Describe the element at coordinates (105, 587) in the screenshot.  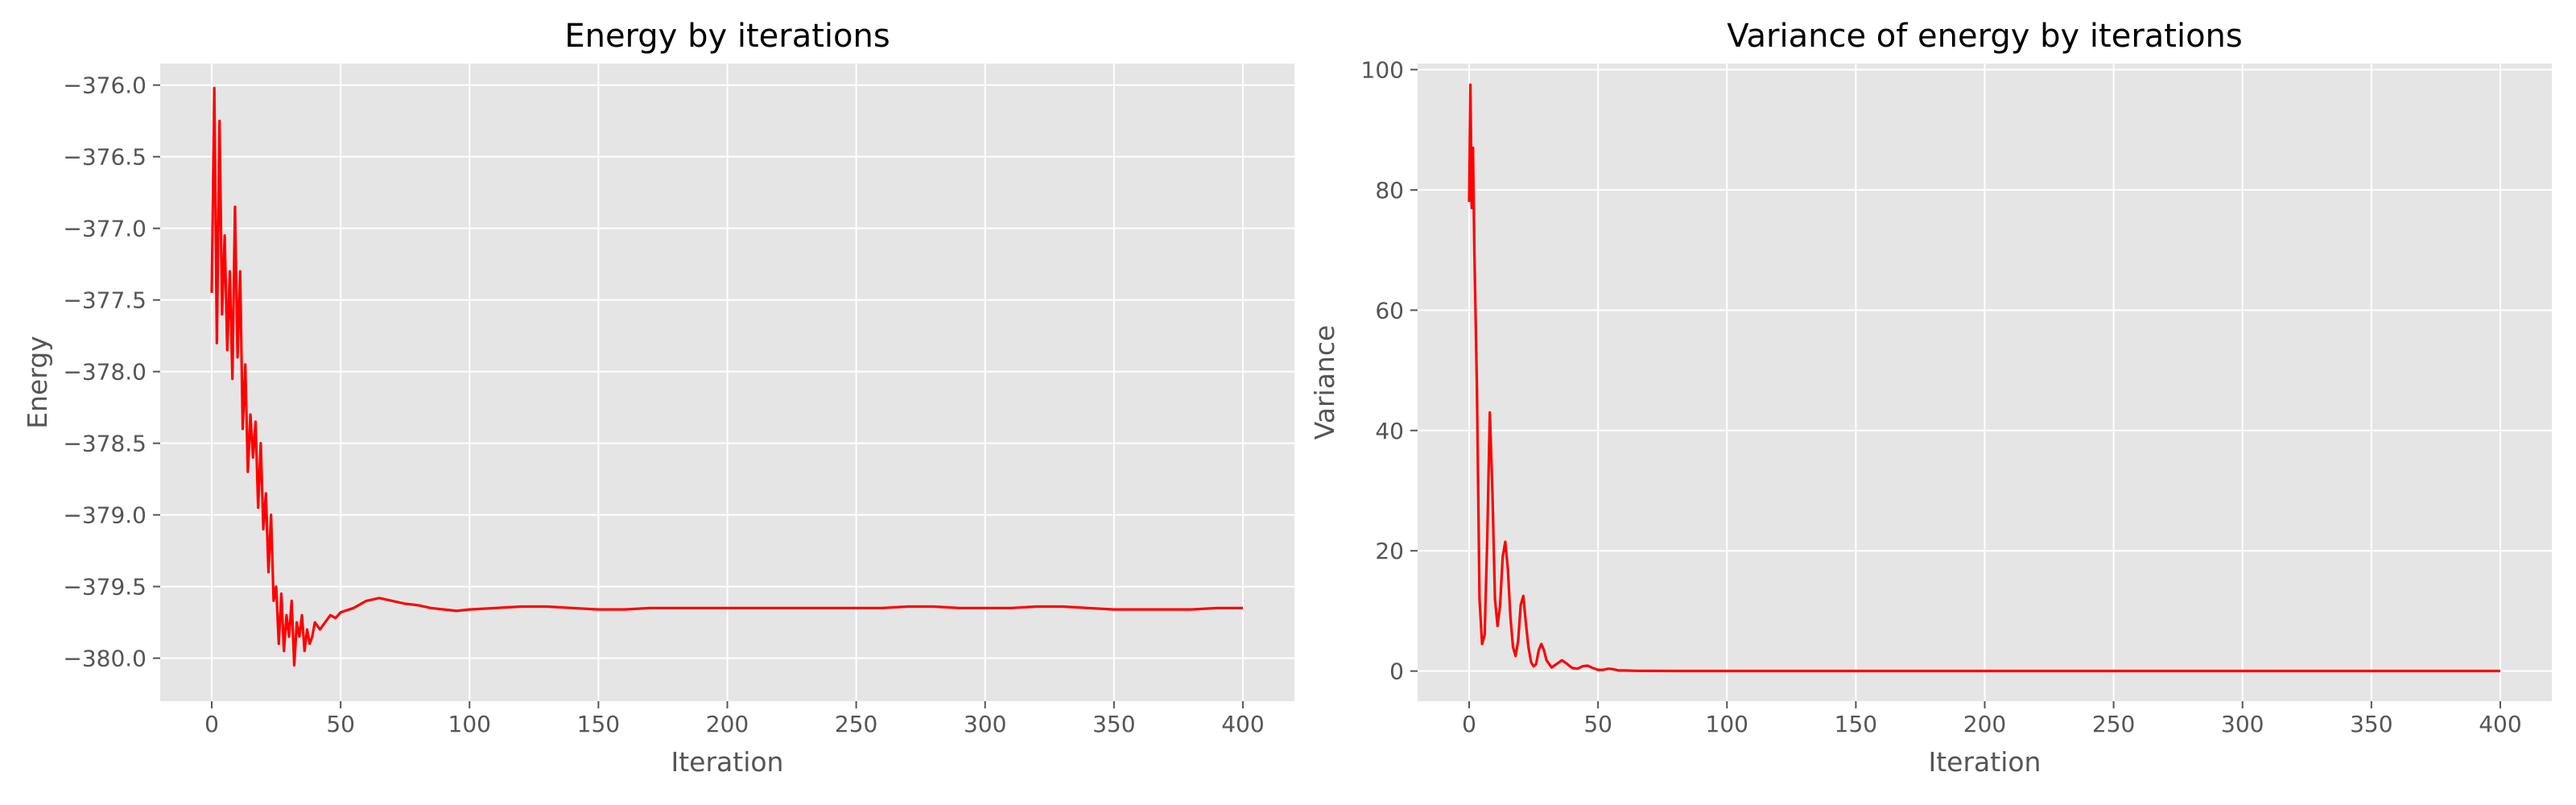
I see `y-tick-label: −379.5` at that location.